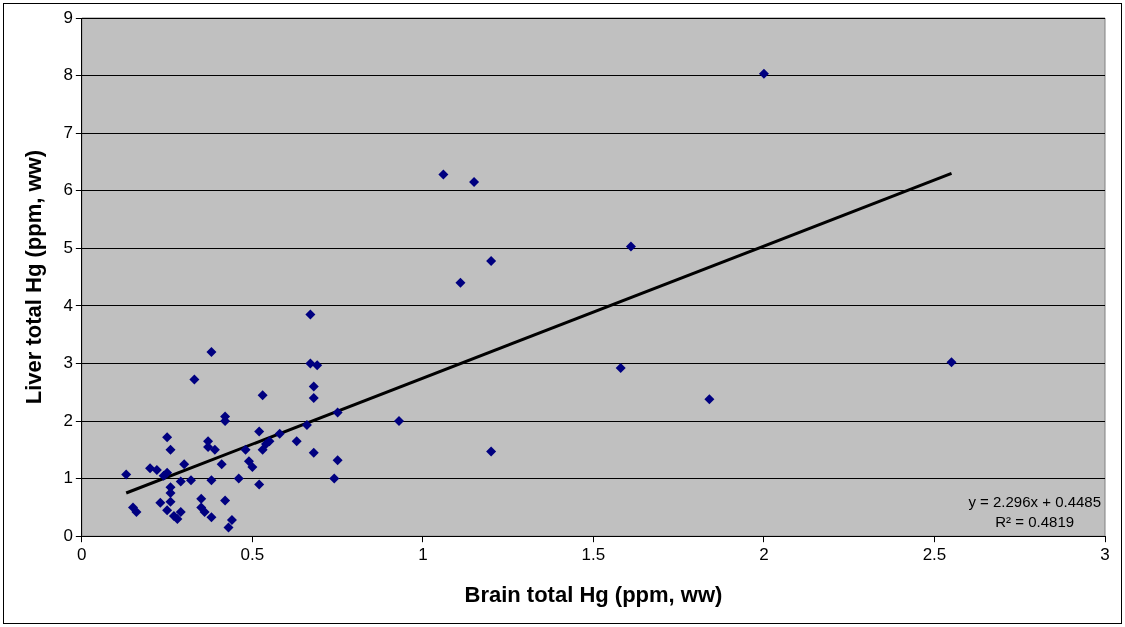  What do you see at coordinates (68, 535) in the screenshot?
I see `y-tick-label: 0` at bounding box center [68, 535].